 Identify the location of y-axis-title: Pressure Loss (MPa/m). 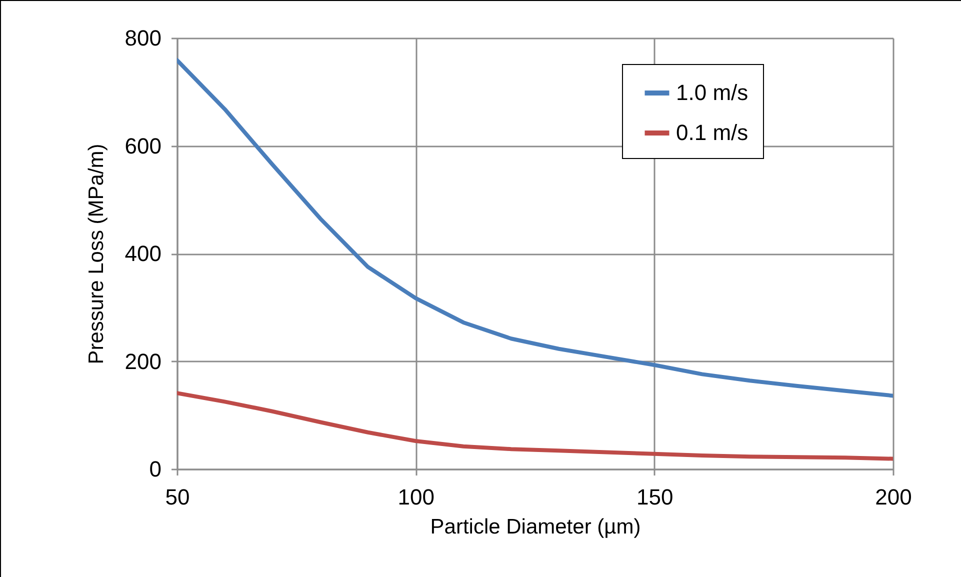
(96, 254).